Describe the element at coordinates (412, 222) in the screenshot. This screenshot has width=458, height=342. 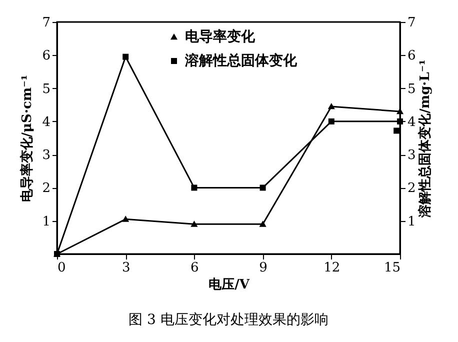
I see `y2-tick-label: 1` at that location.